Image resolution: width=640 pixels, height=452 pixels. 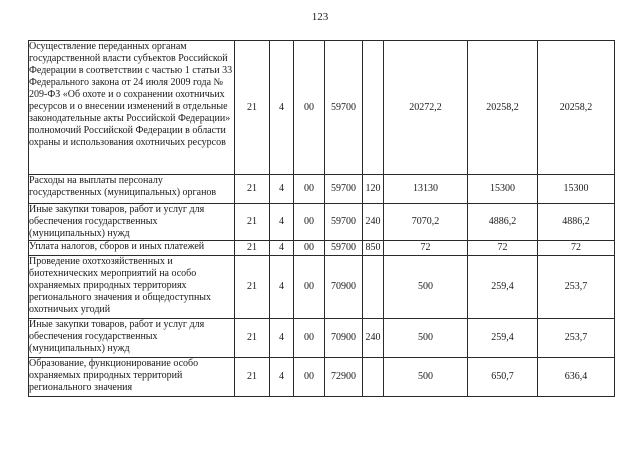 What do you see at coordinates (343, 377) in the screenshot?
I see `code-cell: 72900` at bounding box center [343, 377].